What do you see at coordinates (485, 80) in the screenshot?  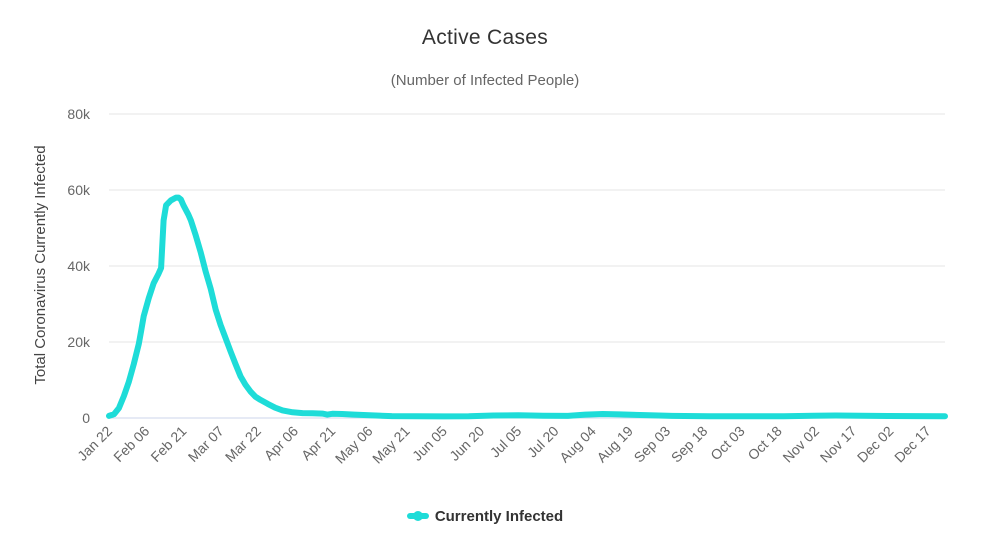 I see `chart-subtitle: (Number of Infected People)` at bounding box center [485, 80].